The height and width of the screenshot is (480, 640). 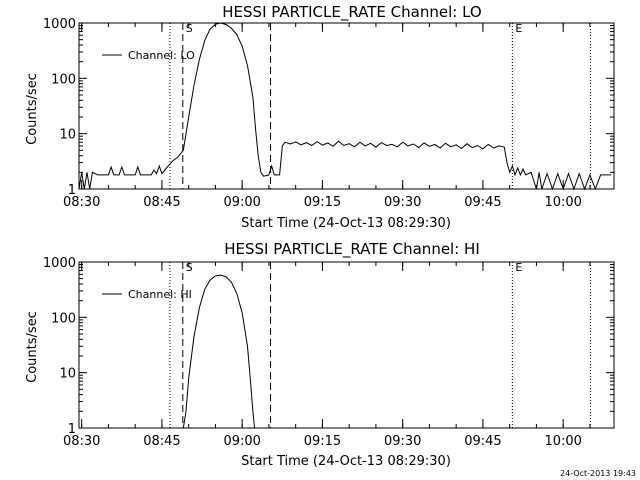 What do you see at coordinates (351, 12) in the screenshot?
I see `chart-title-lo: HESSI PARTICLE_RATE Channel: LO` at bounding box center [351, 12].